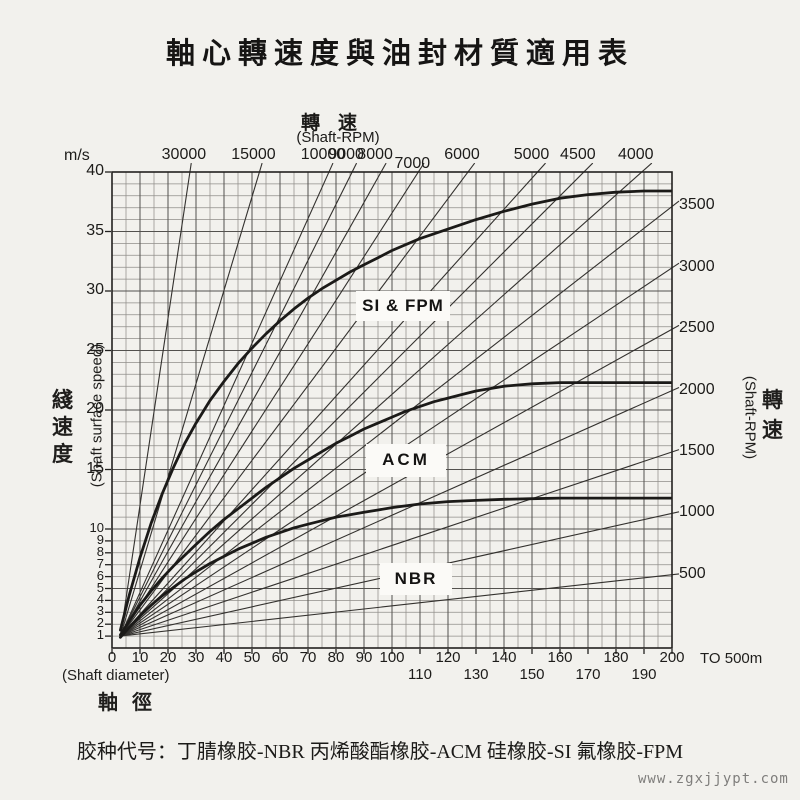  What do you see at coordinates (772, 415) in the screenshot?
I see `right-axis-title-cjk: 轉速` at bounding box center [772, 415].